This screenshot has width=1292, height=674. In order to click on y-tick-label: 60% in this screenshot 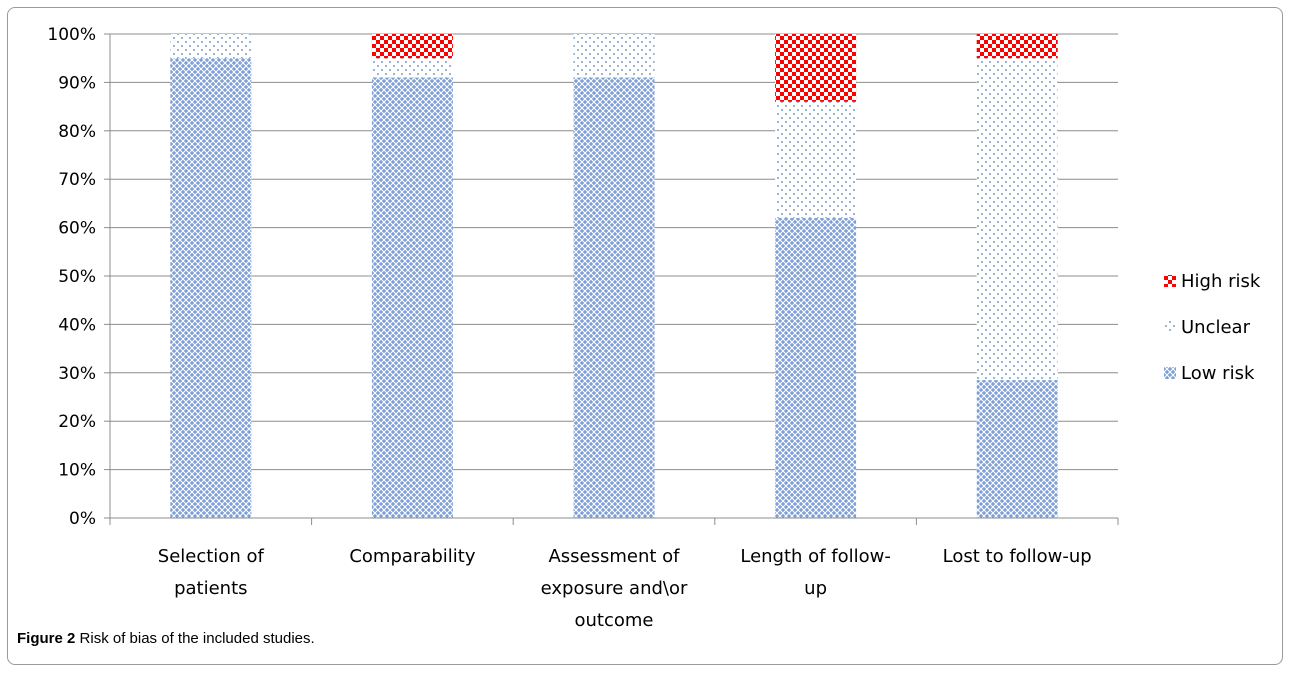, I will do `click(77, 229)`.